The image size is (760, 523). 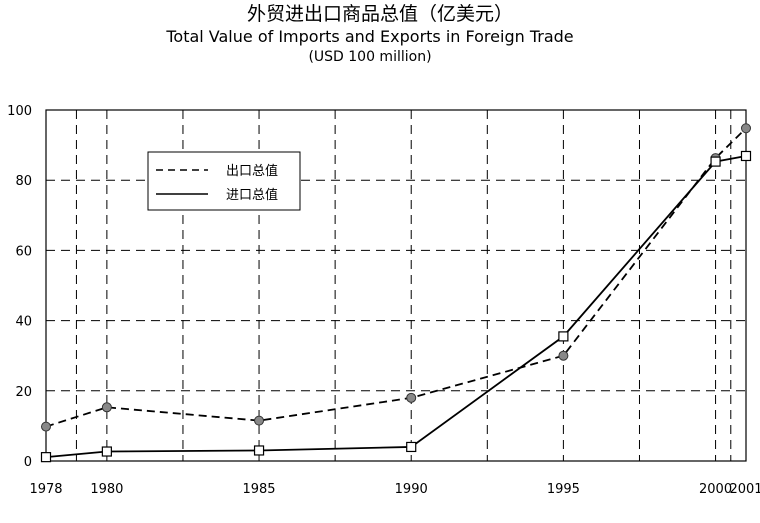 I want to click on y-tick-label: 60, so click(x=23, y=251).